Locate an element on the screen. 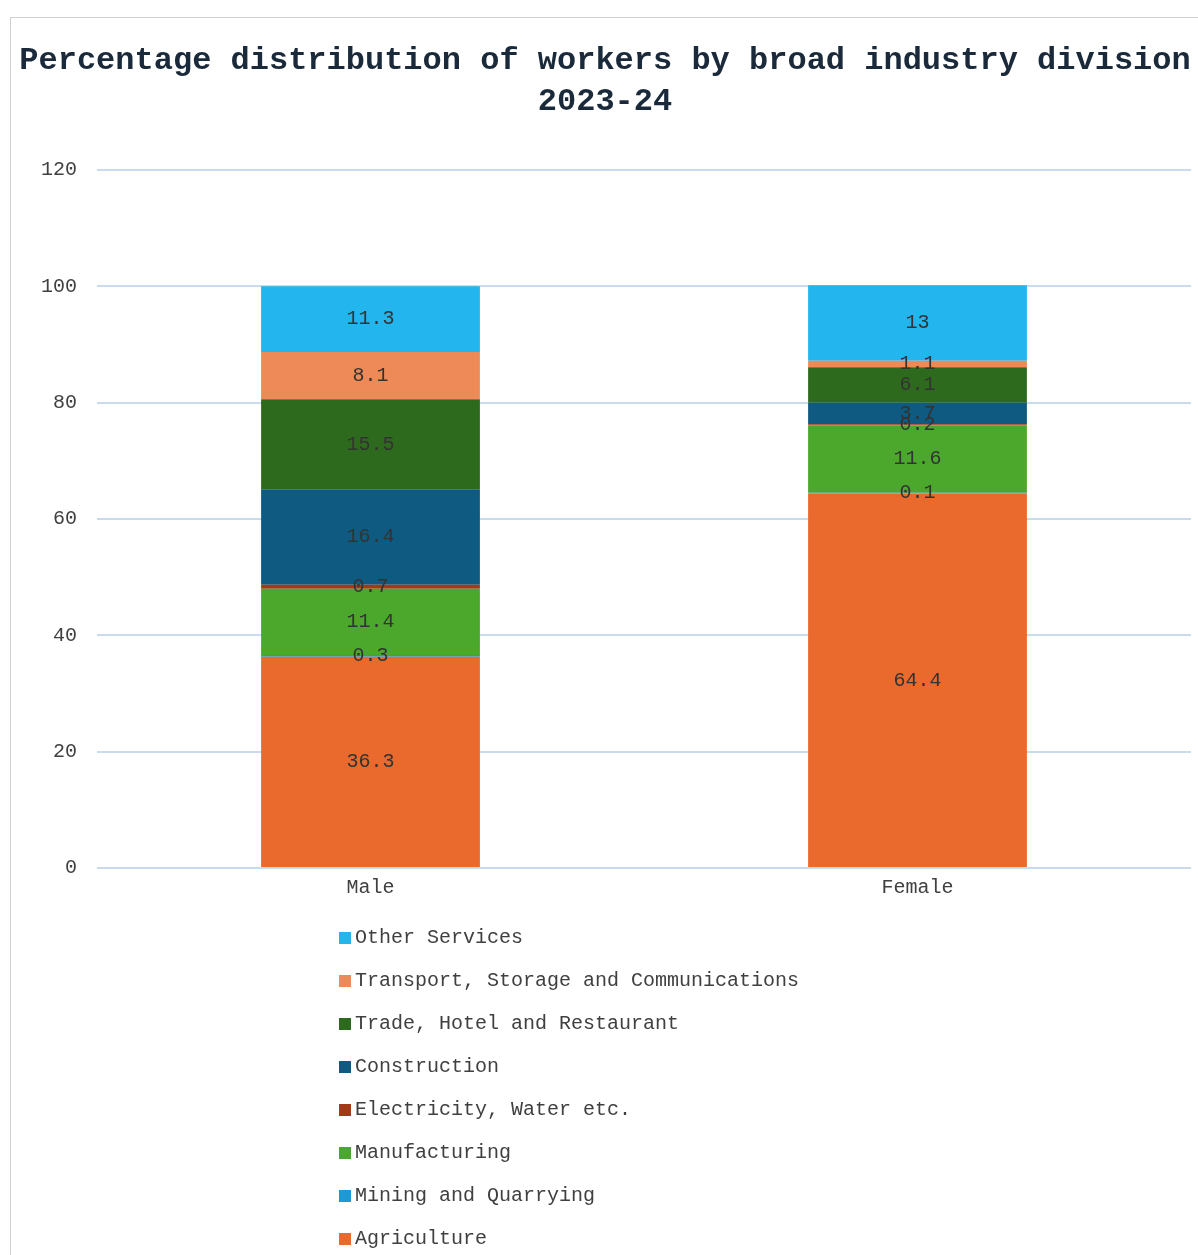 The image size is (1198, 1255). chart-title: Percentage distribution of workers by broad industry division 2023-24 is located at coordinates (605, 81).